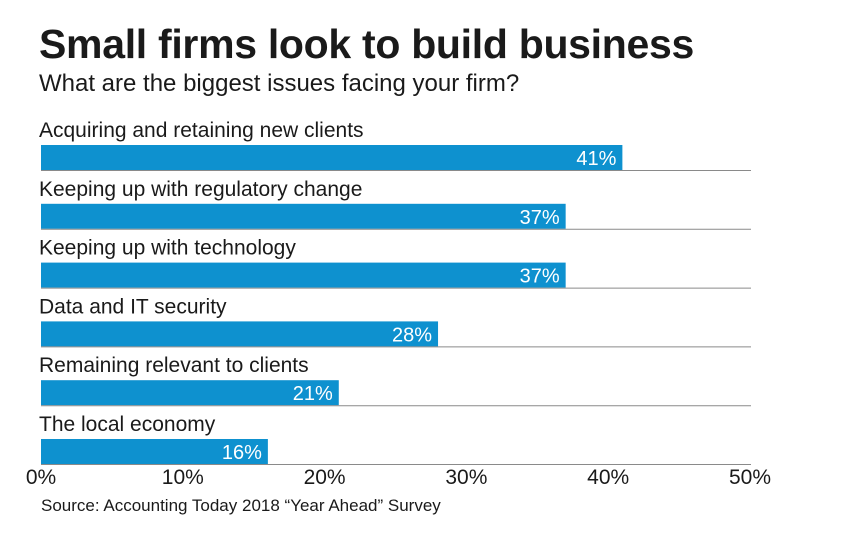 The width and height of the screenshot is (844, 550). Describe the element at coordinates (174, 365) in the screenshot. I see `category-label: Remaining relevant to clients` at that location.